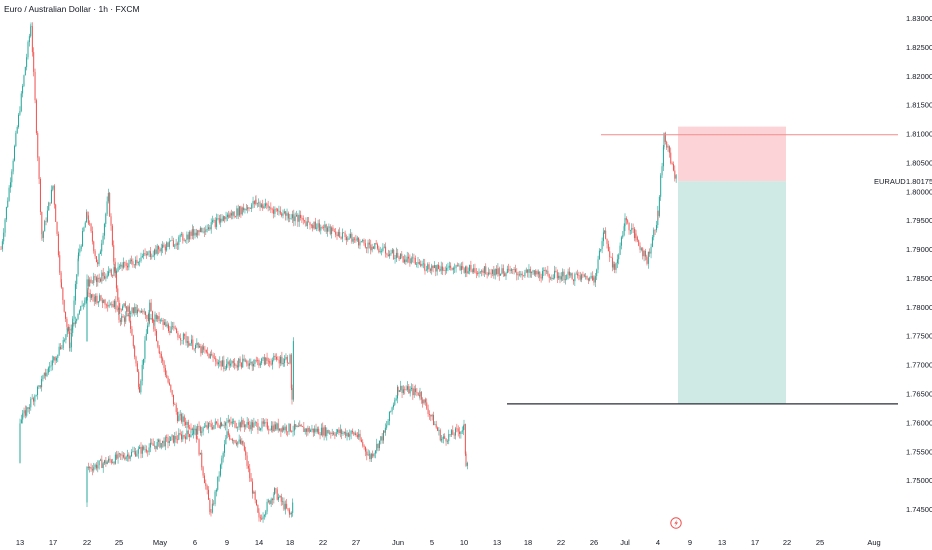 The height and width of the screenshot is (550, 932). What do you see at coordinates (919, 181) in the screenshot?
I see `last-price-label: 1.80175` at bounding box center [919, 181].